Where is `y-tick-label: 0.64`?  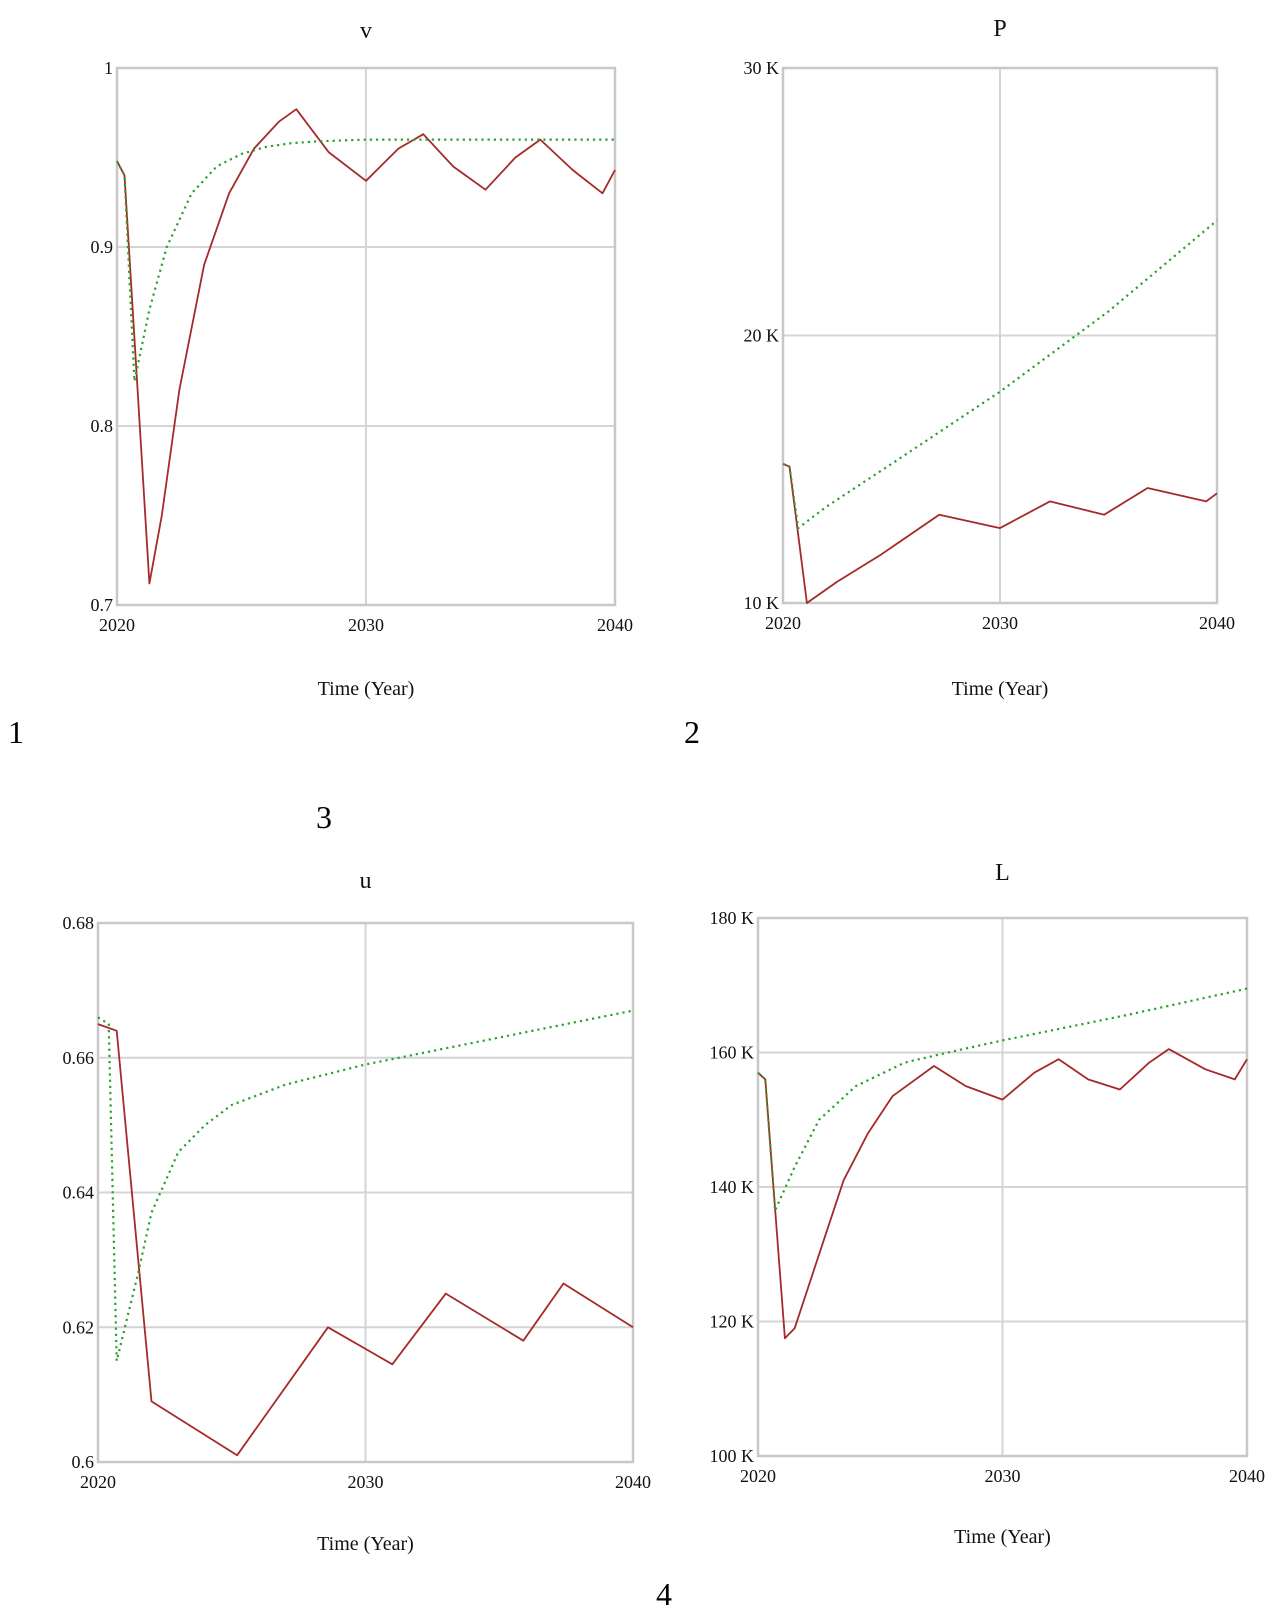 y-tick-label: 0.64 is located at coordinates (79, 1193).